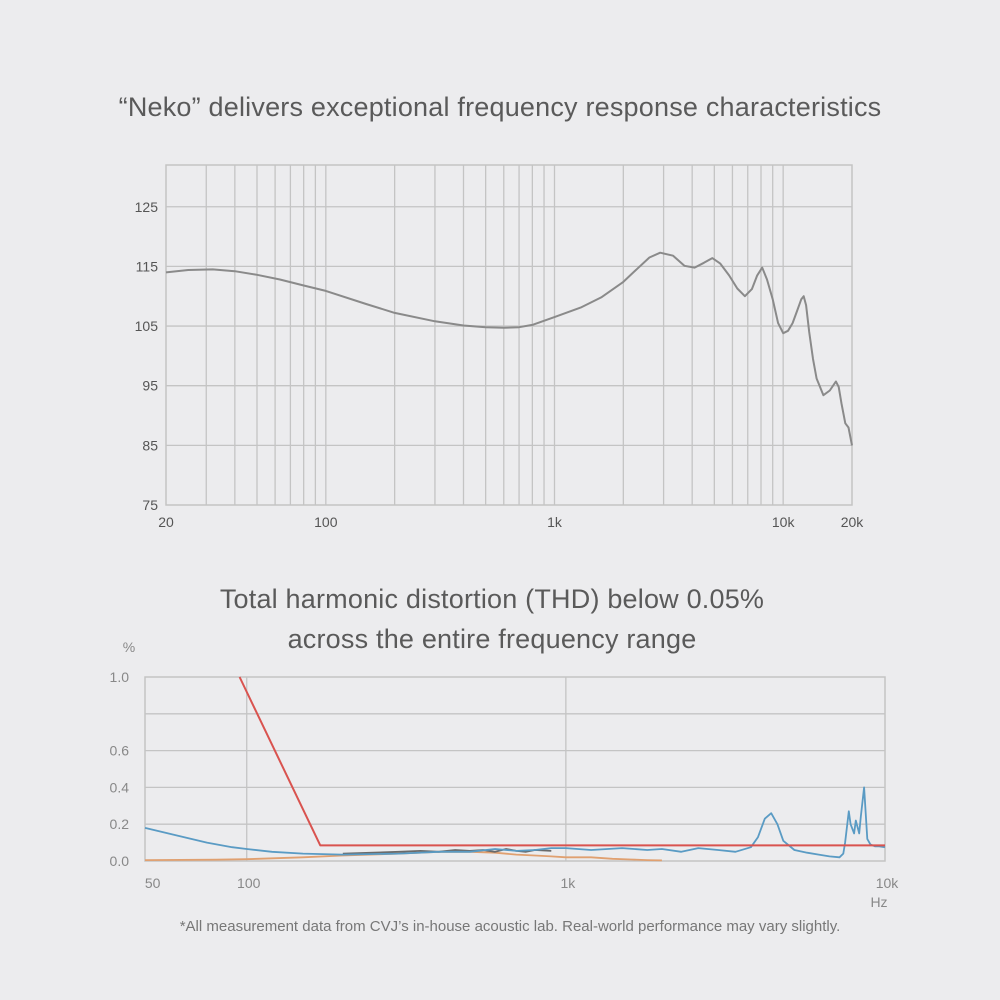 This screenshot has height=1000, width=1000. I want to click on thd-y-tick-label: 0.4, so click(120, 787).